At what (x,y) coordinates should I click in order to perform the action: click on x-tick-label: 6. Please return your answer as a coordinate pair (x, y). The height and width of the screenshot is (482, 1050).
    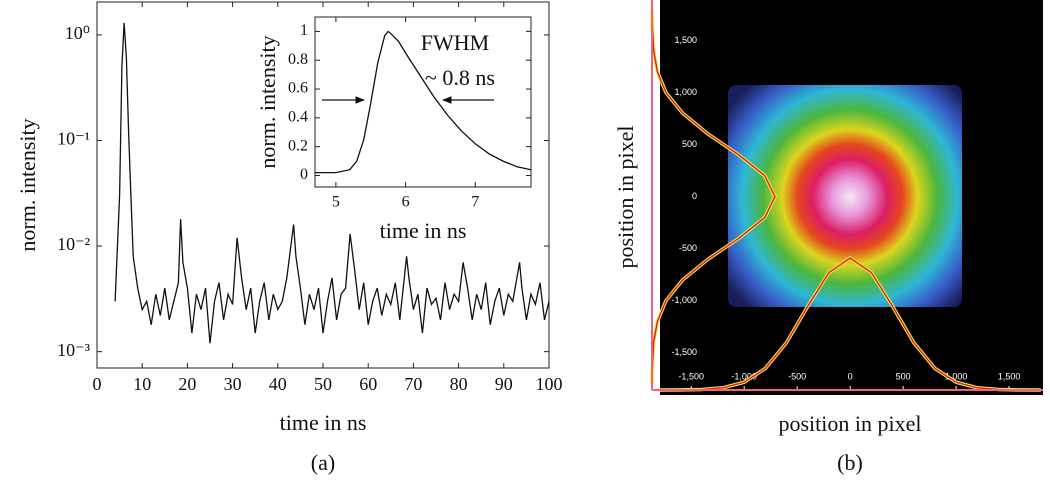
    Looking at the image, I should click on (406, 202).